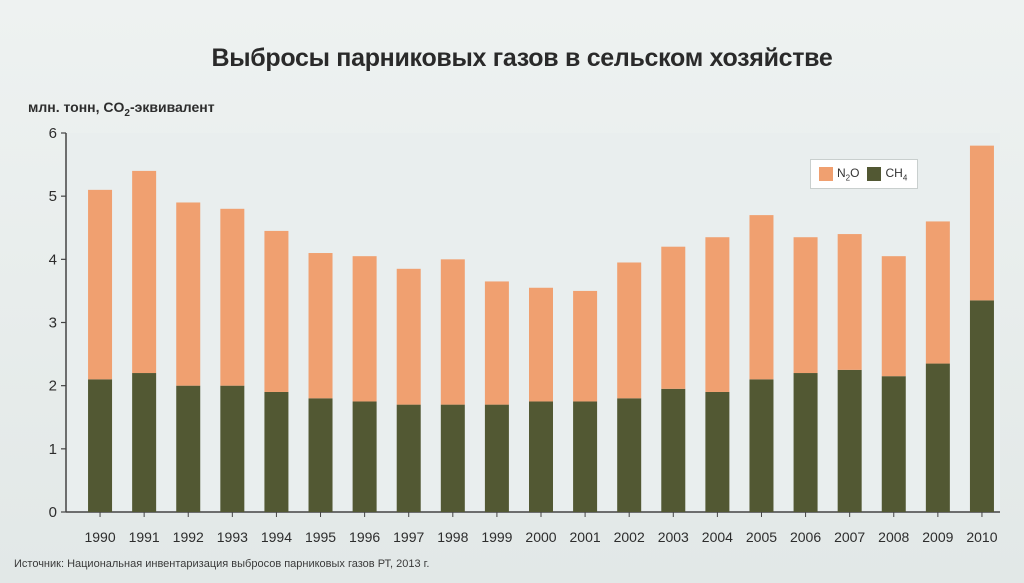 The width and height of the screenshot is (1024, 583). Describe the element at coordinates (144, 442) in the screenshot. I see `bar-ch4-1991` at that location.